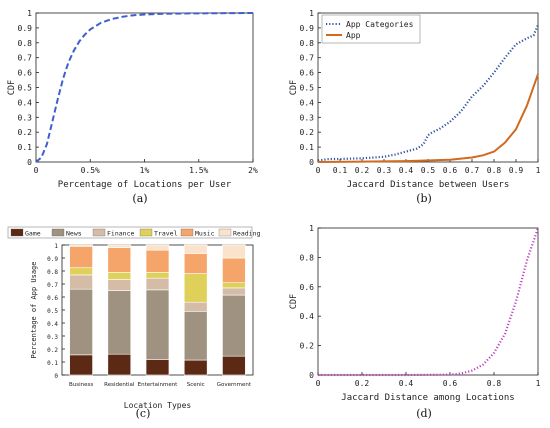  Describe the element at coordinates (428, 118) in the screenshot. I see `series-line-app` at that location.